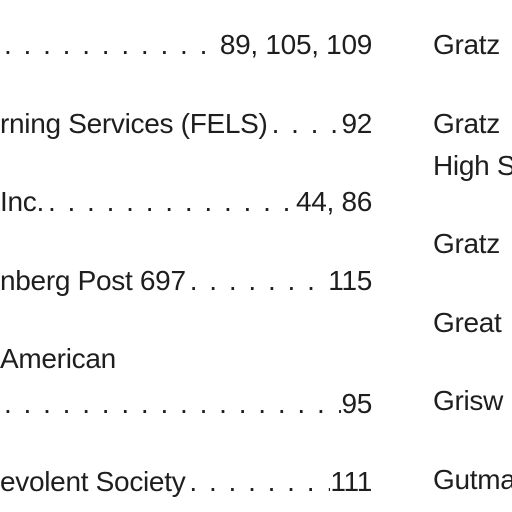  I want to click on entry-pages: 92, so click(356, 123).